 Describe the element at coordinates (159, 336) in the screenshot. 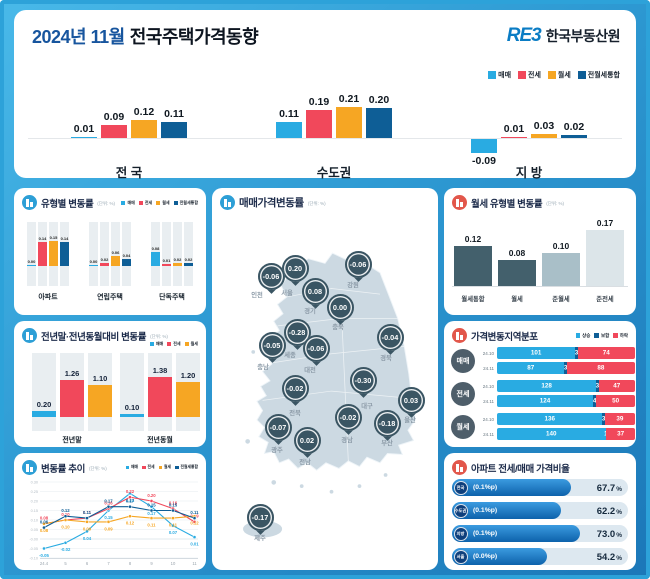

I see `panel-yoy-unit: (단위: %)` at that location.